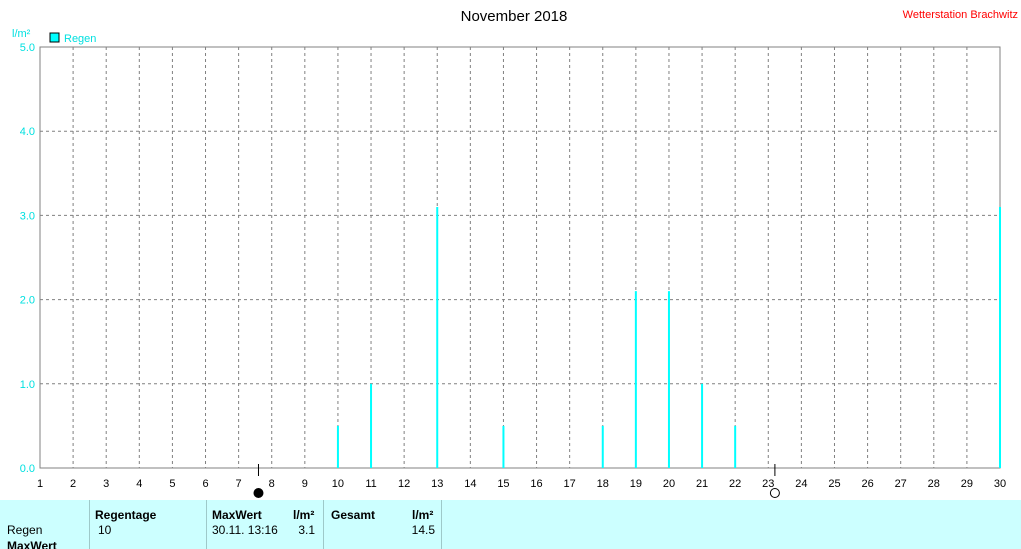  I want to click on x-tick-label: 24, so click(801, 484).